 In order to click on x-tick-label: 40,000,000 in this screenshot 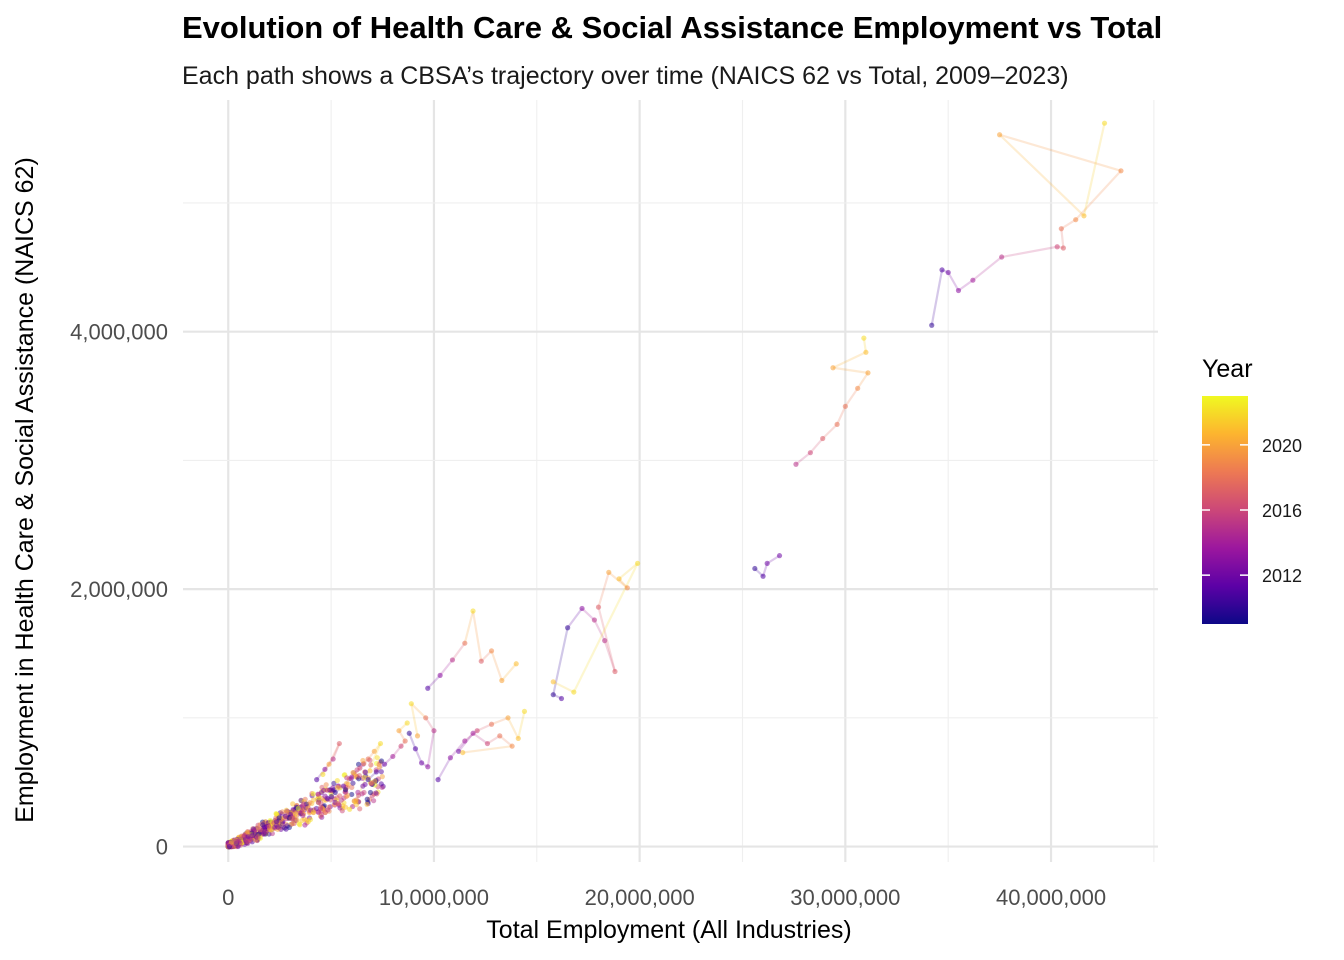, I will do `click(1051, 897)`.